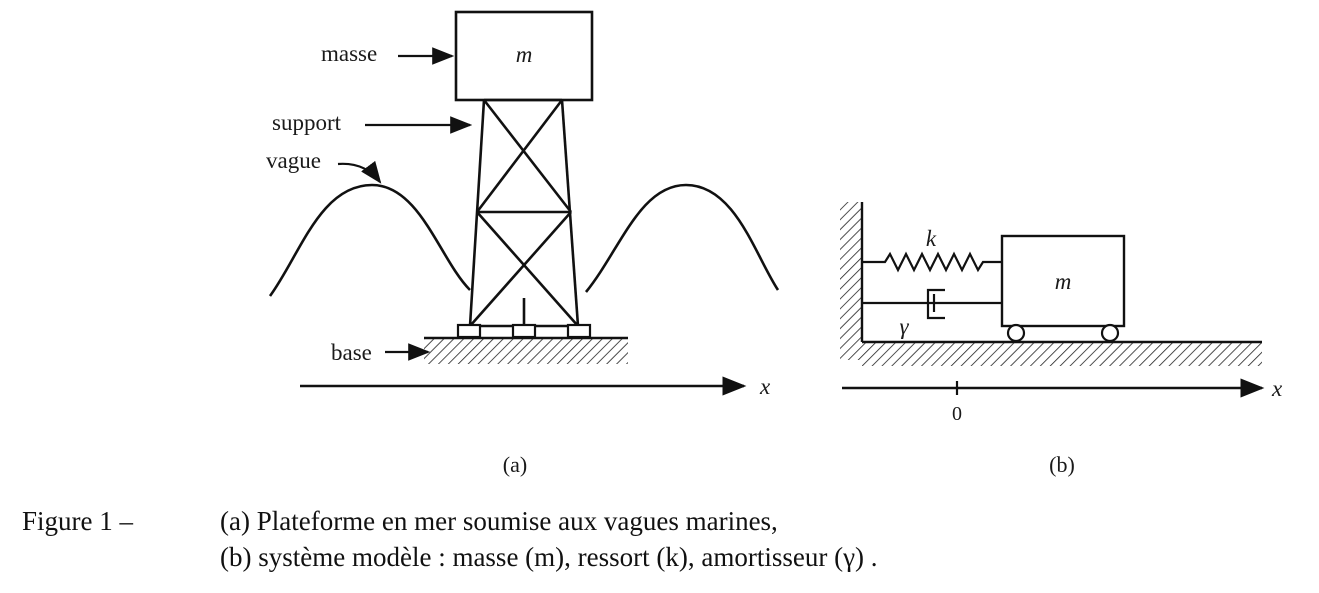  I want to click on origin-tick-label: 0, so click(957, 414).